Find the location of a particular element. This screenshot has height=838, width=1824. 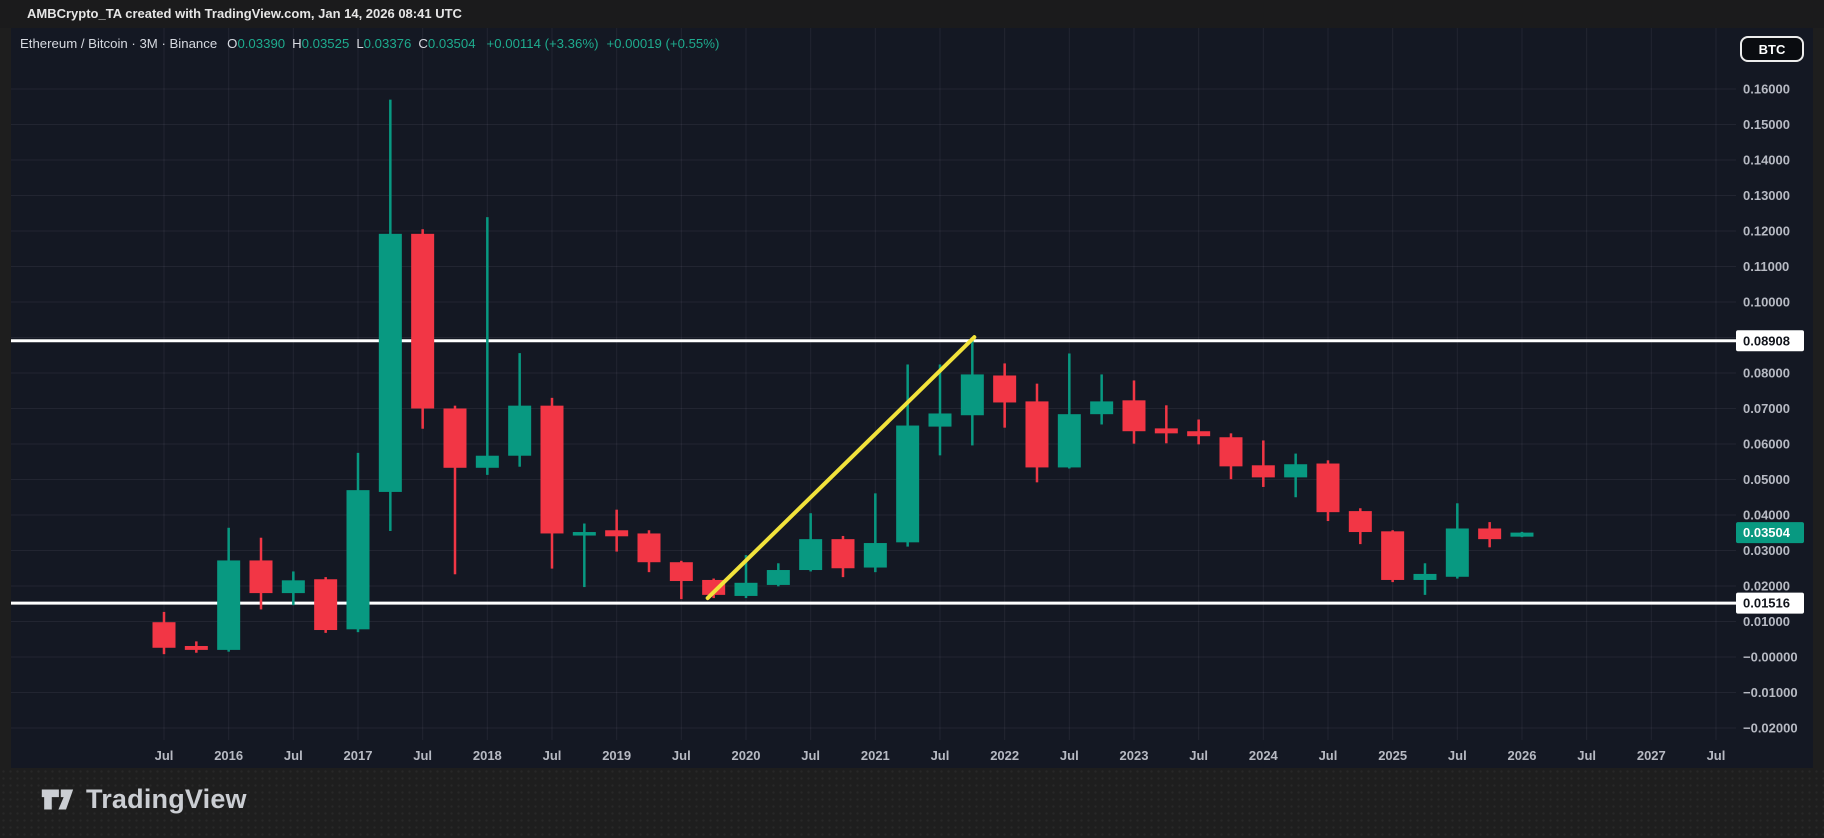

tradingview-logo: TradingView is located at coordinates (142, 799).